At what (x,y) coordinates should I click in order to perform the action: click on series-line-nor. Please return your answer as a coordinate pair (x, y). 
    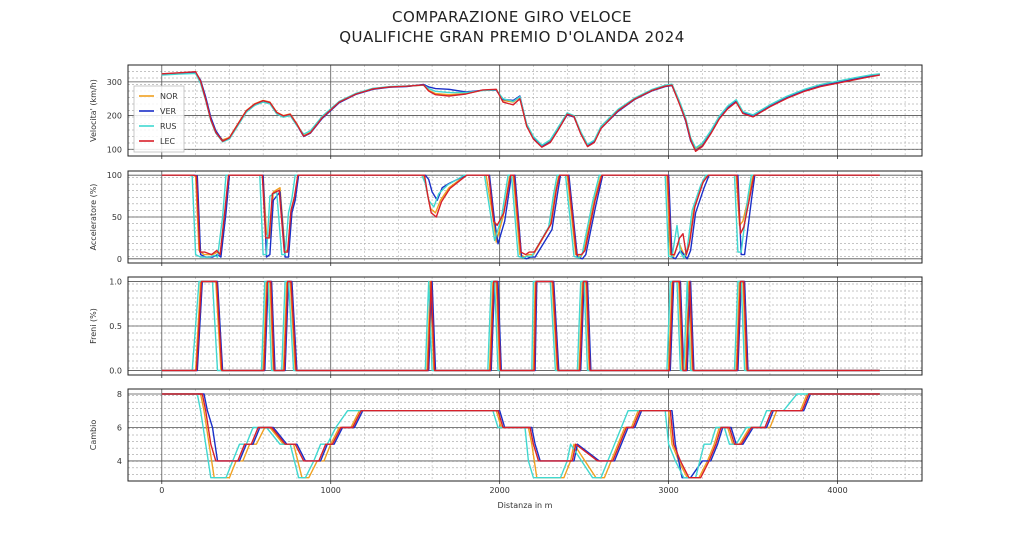
    Looking at the image, I should click on (520, 436).